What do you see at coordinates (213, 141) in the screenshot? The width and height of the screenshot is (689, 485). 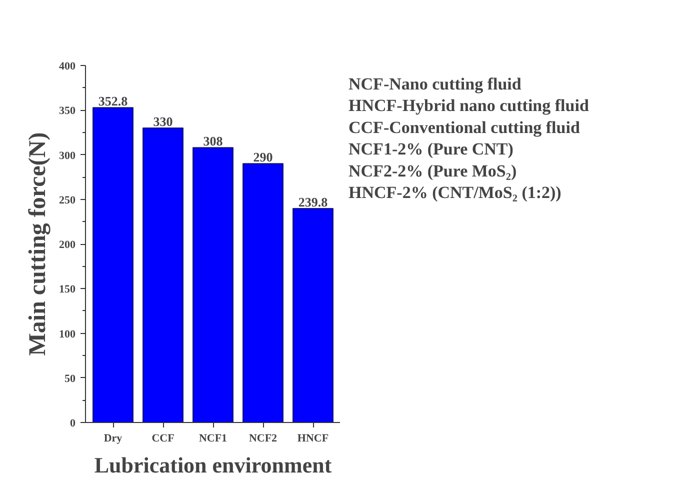 I see `data-label: 308` at bounding box center [213, 141].